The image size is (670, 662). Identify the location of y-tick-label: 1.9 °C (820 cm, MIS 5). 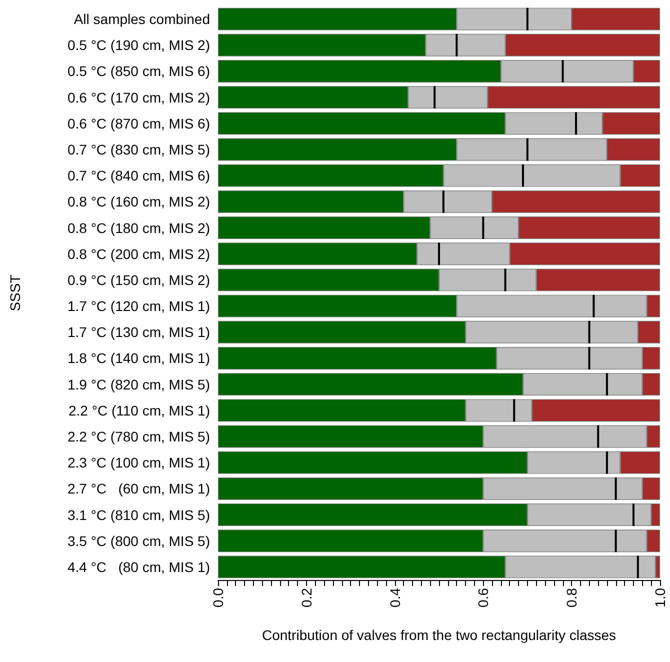
(138, 384).